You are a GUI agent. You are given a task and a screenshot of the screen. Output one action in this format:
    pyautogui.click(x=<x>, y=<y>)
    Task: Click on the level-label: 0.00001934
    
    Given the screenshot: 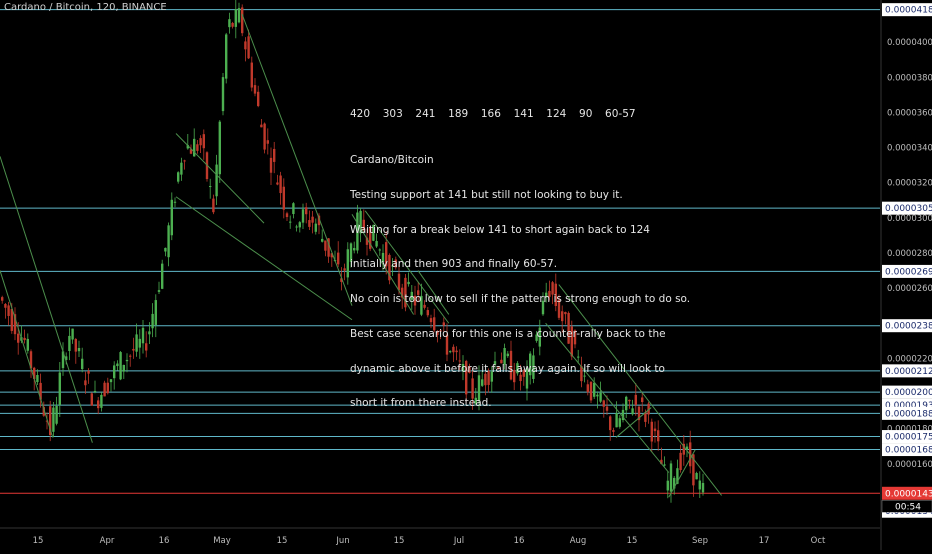 What is the action you would take?
    pyautogui.click(x=908, y=406)
    